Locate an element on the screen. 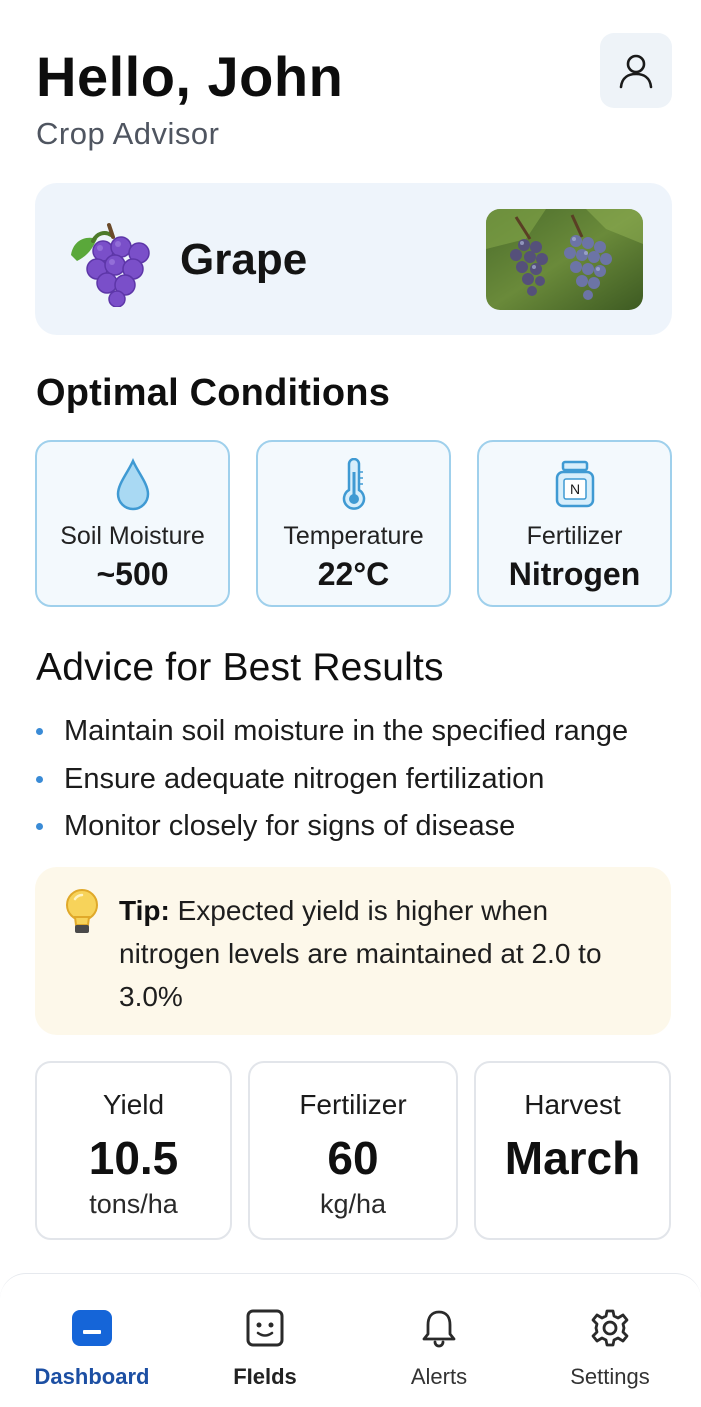 Image resolution: width=701 pixels, height=1407 pixels. stat-label: Fertilizer is located at coordinates (353, 1104).